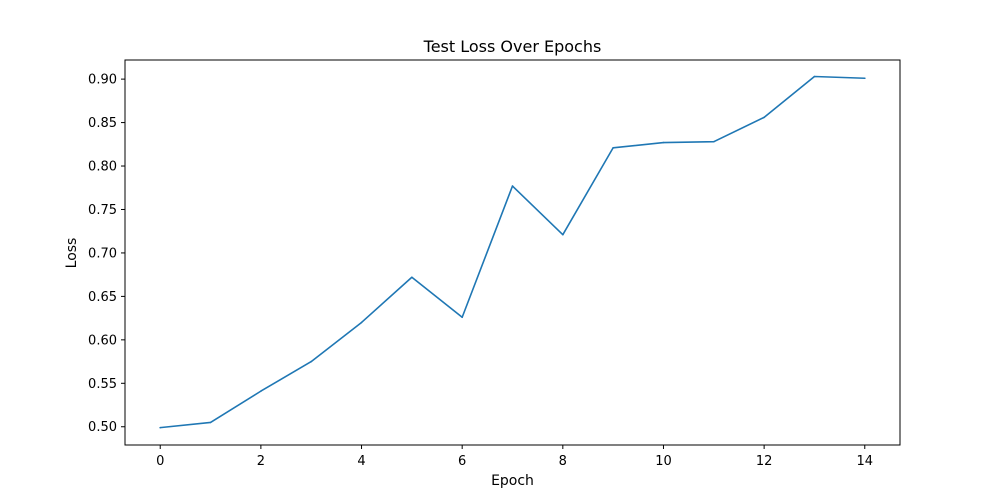  Describe the element at coordinates (864, 461) in the screenshot. I see `x-tick-label: 14` at that location.